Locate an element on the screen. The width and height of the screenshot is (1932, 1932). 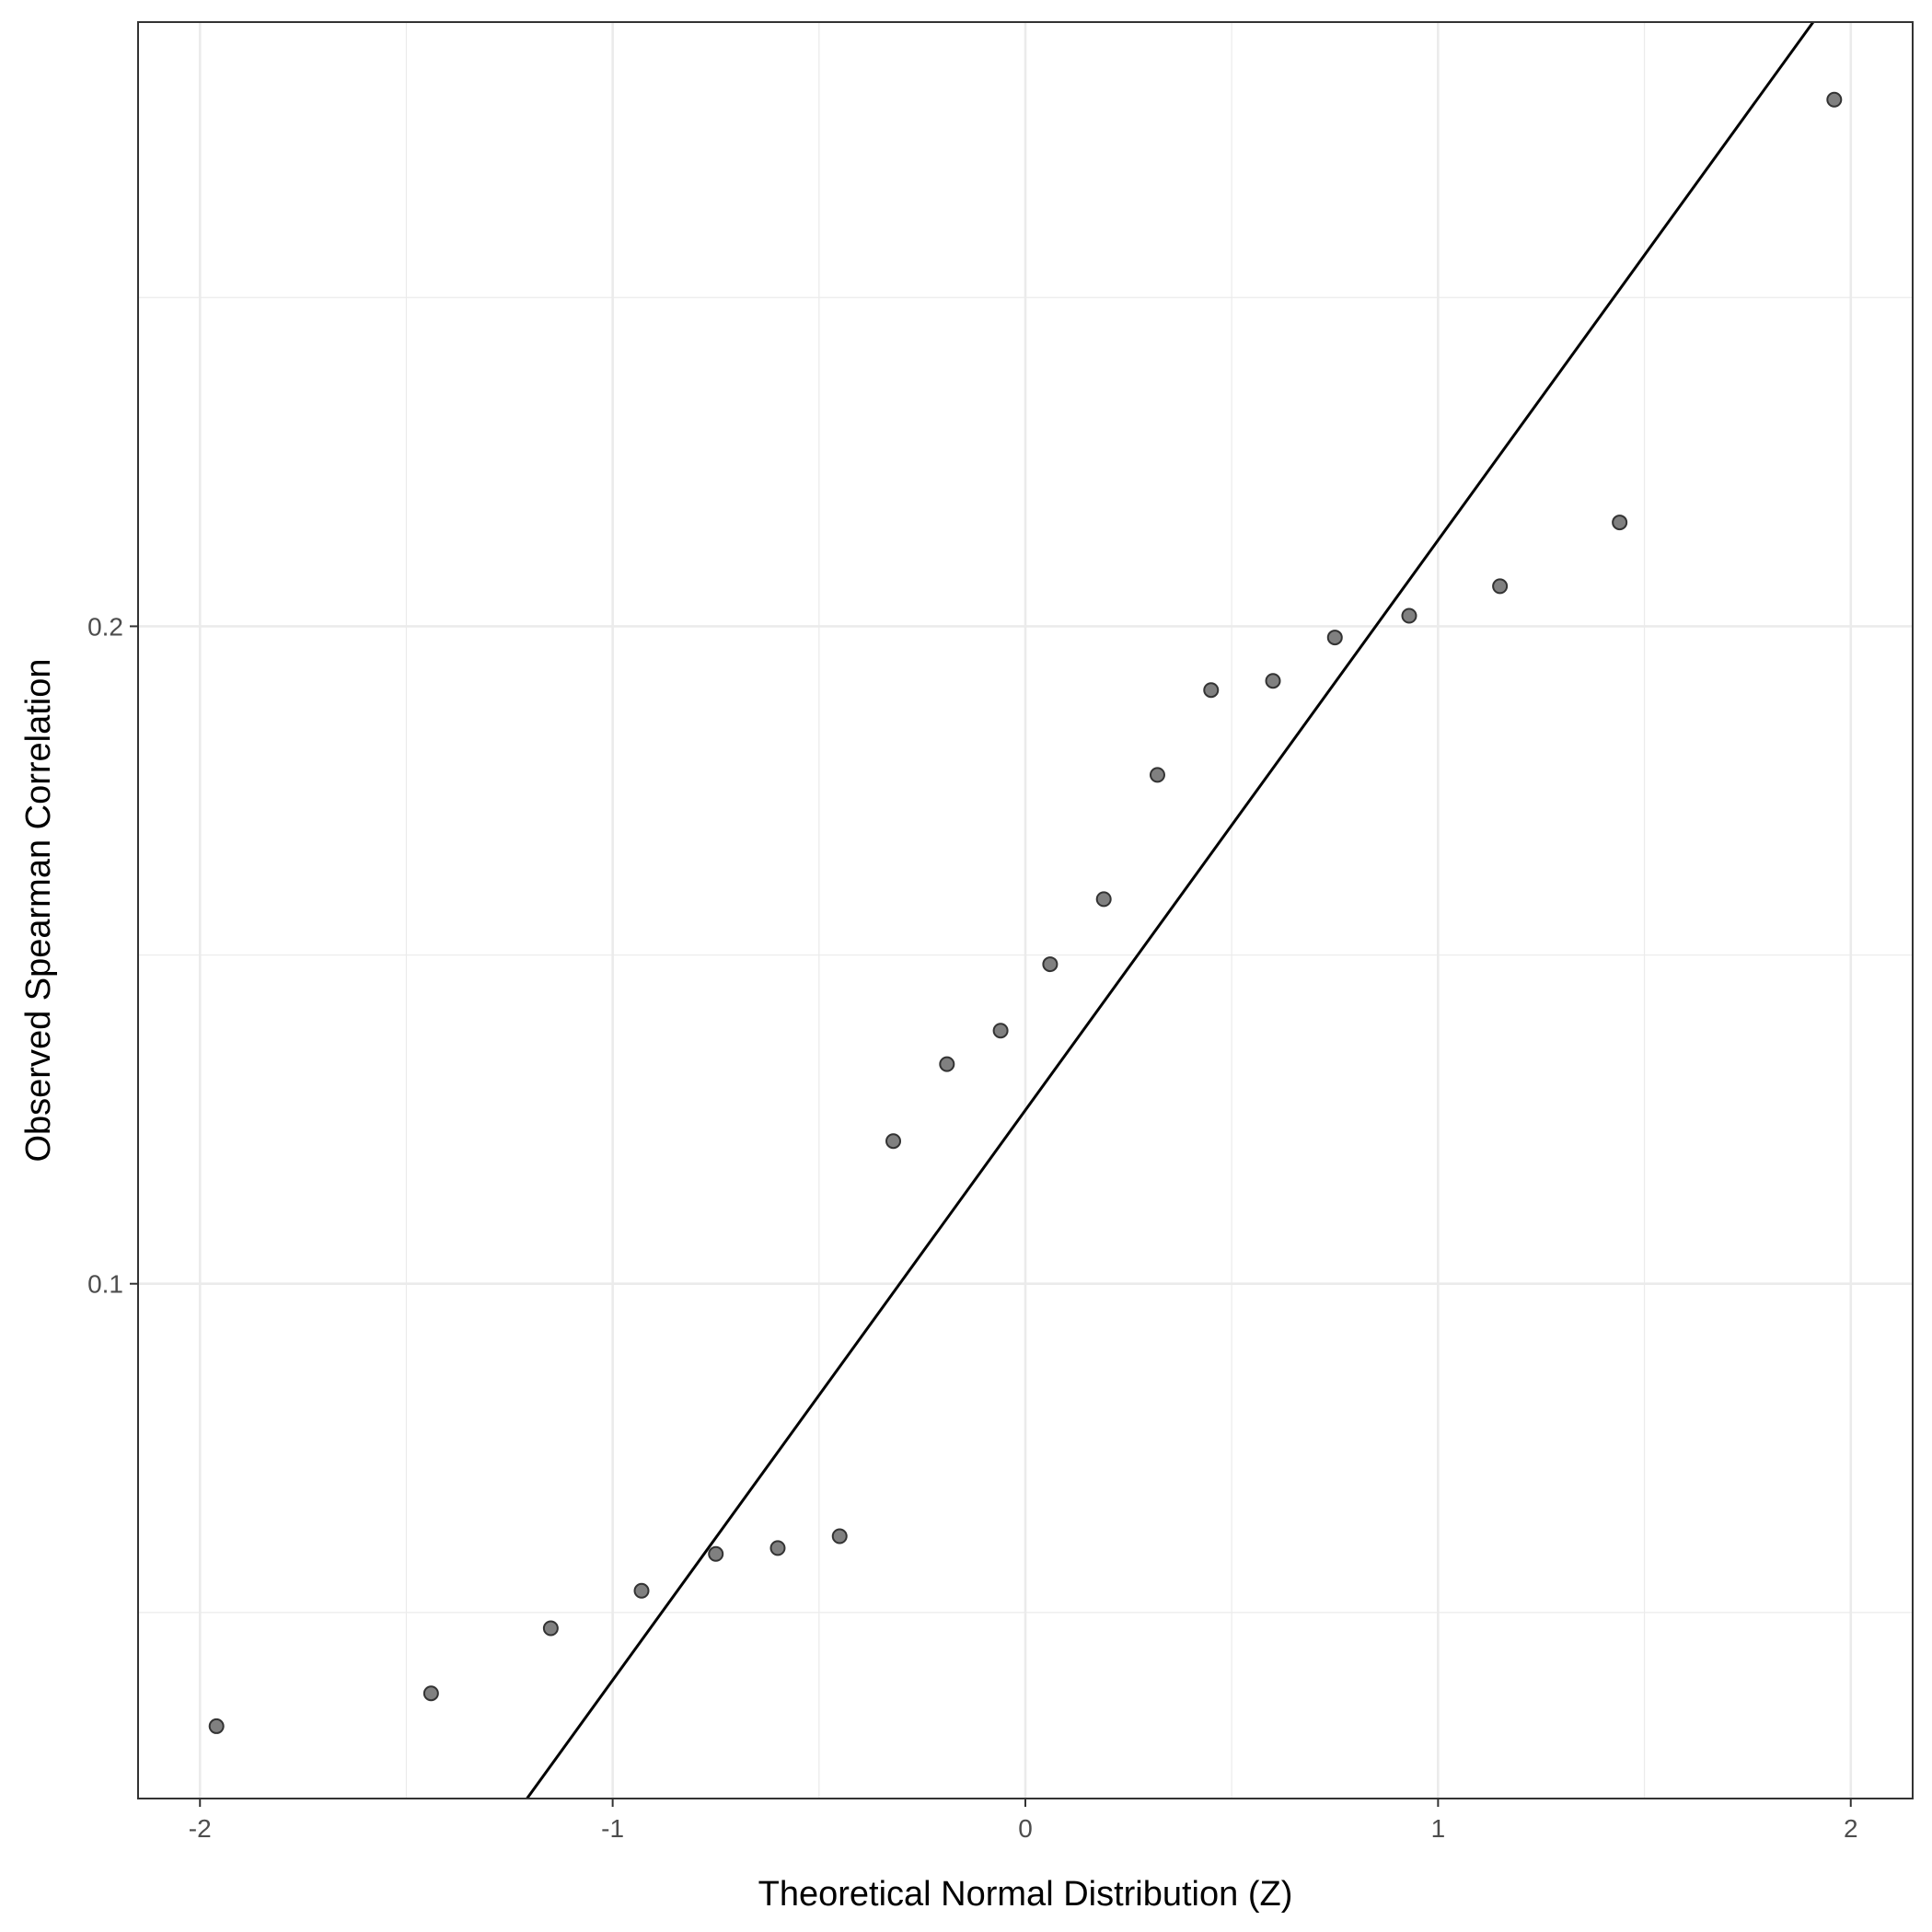
x-tick-label: 2 is located at coordinates (1851, 1829).